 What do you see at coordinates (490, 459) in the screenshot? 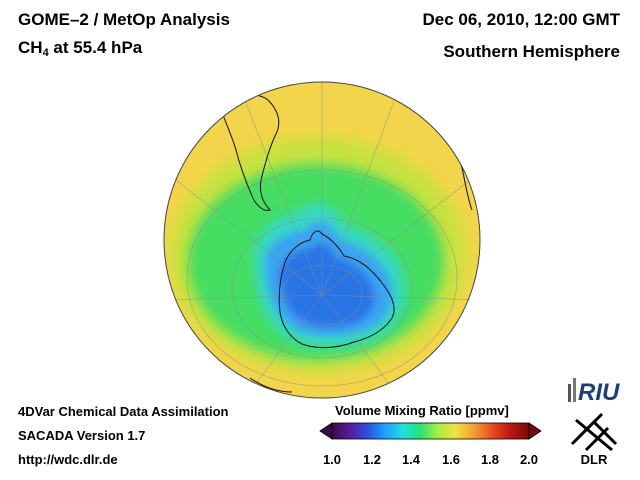
I see `colorbar-tick: 1.8` at bounding box center [490, 459].